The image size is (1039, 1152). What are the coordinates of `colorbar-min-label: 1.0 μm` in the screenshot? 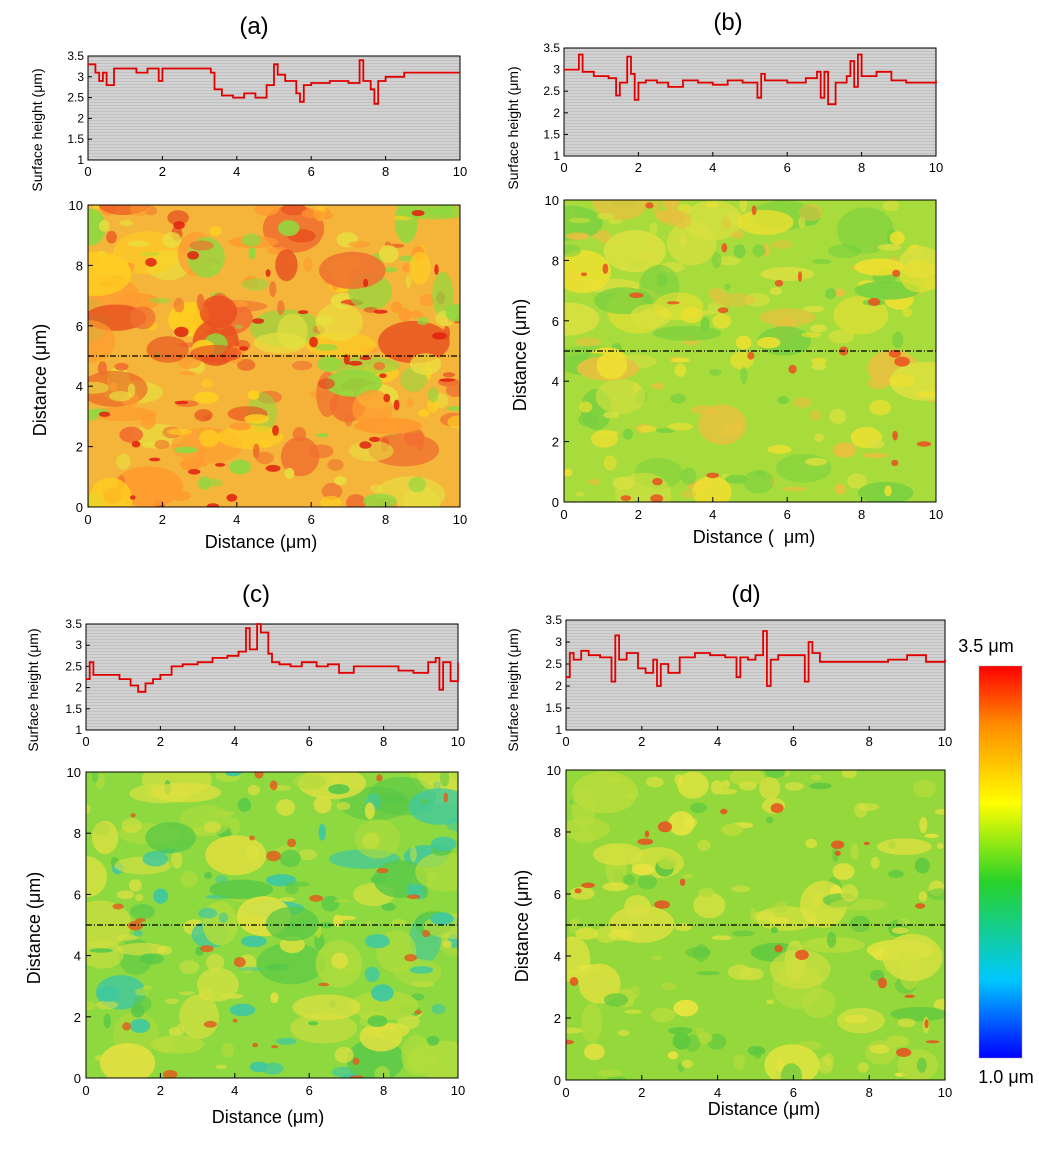 It's located at (1005, 1077).